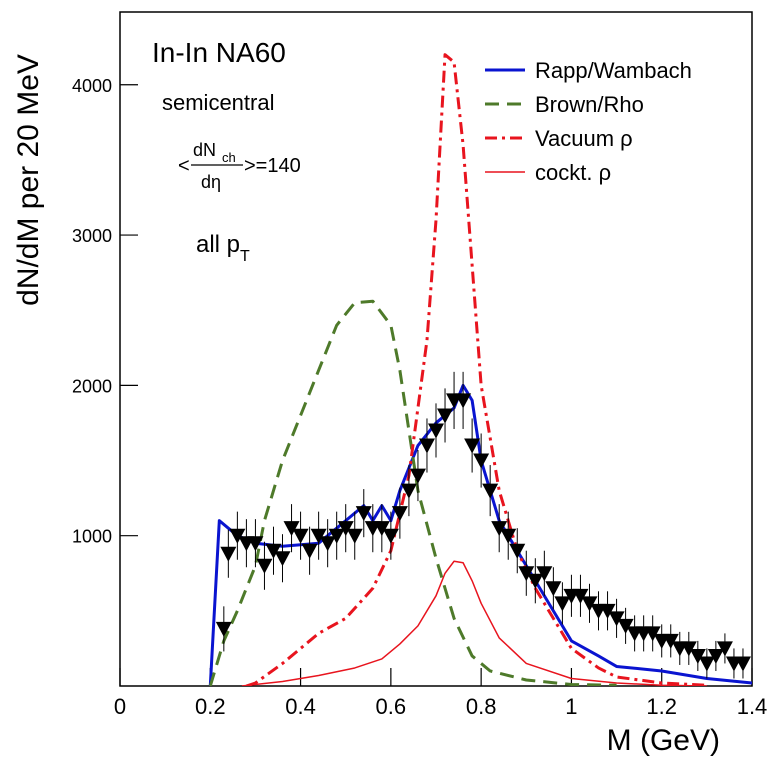 The width and height of the screenshot is (778, 764). Describe the element at coordinates (573, 172) in the screenshot. I see `legend-label: cockt. ρ` at that location.